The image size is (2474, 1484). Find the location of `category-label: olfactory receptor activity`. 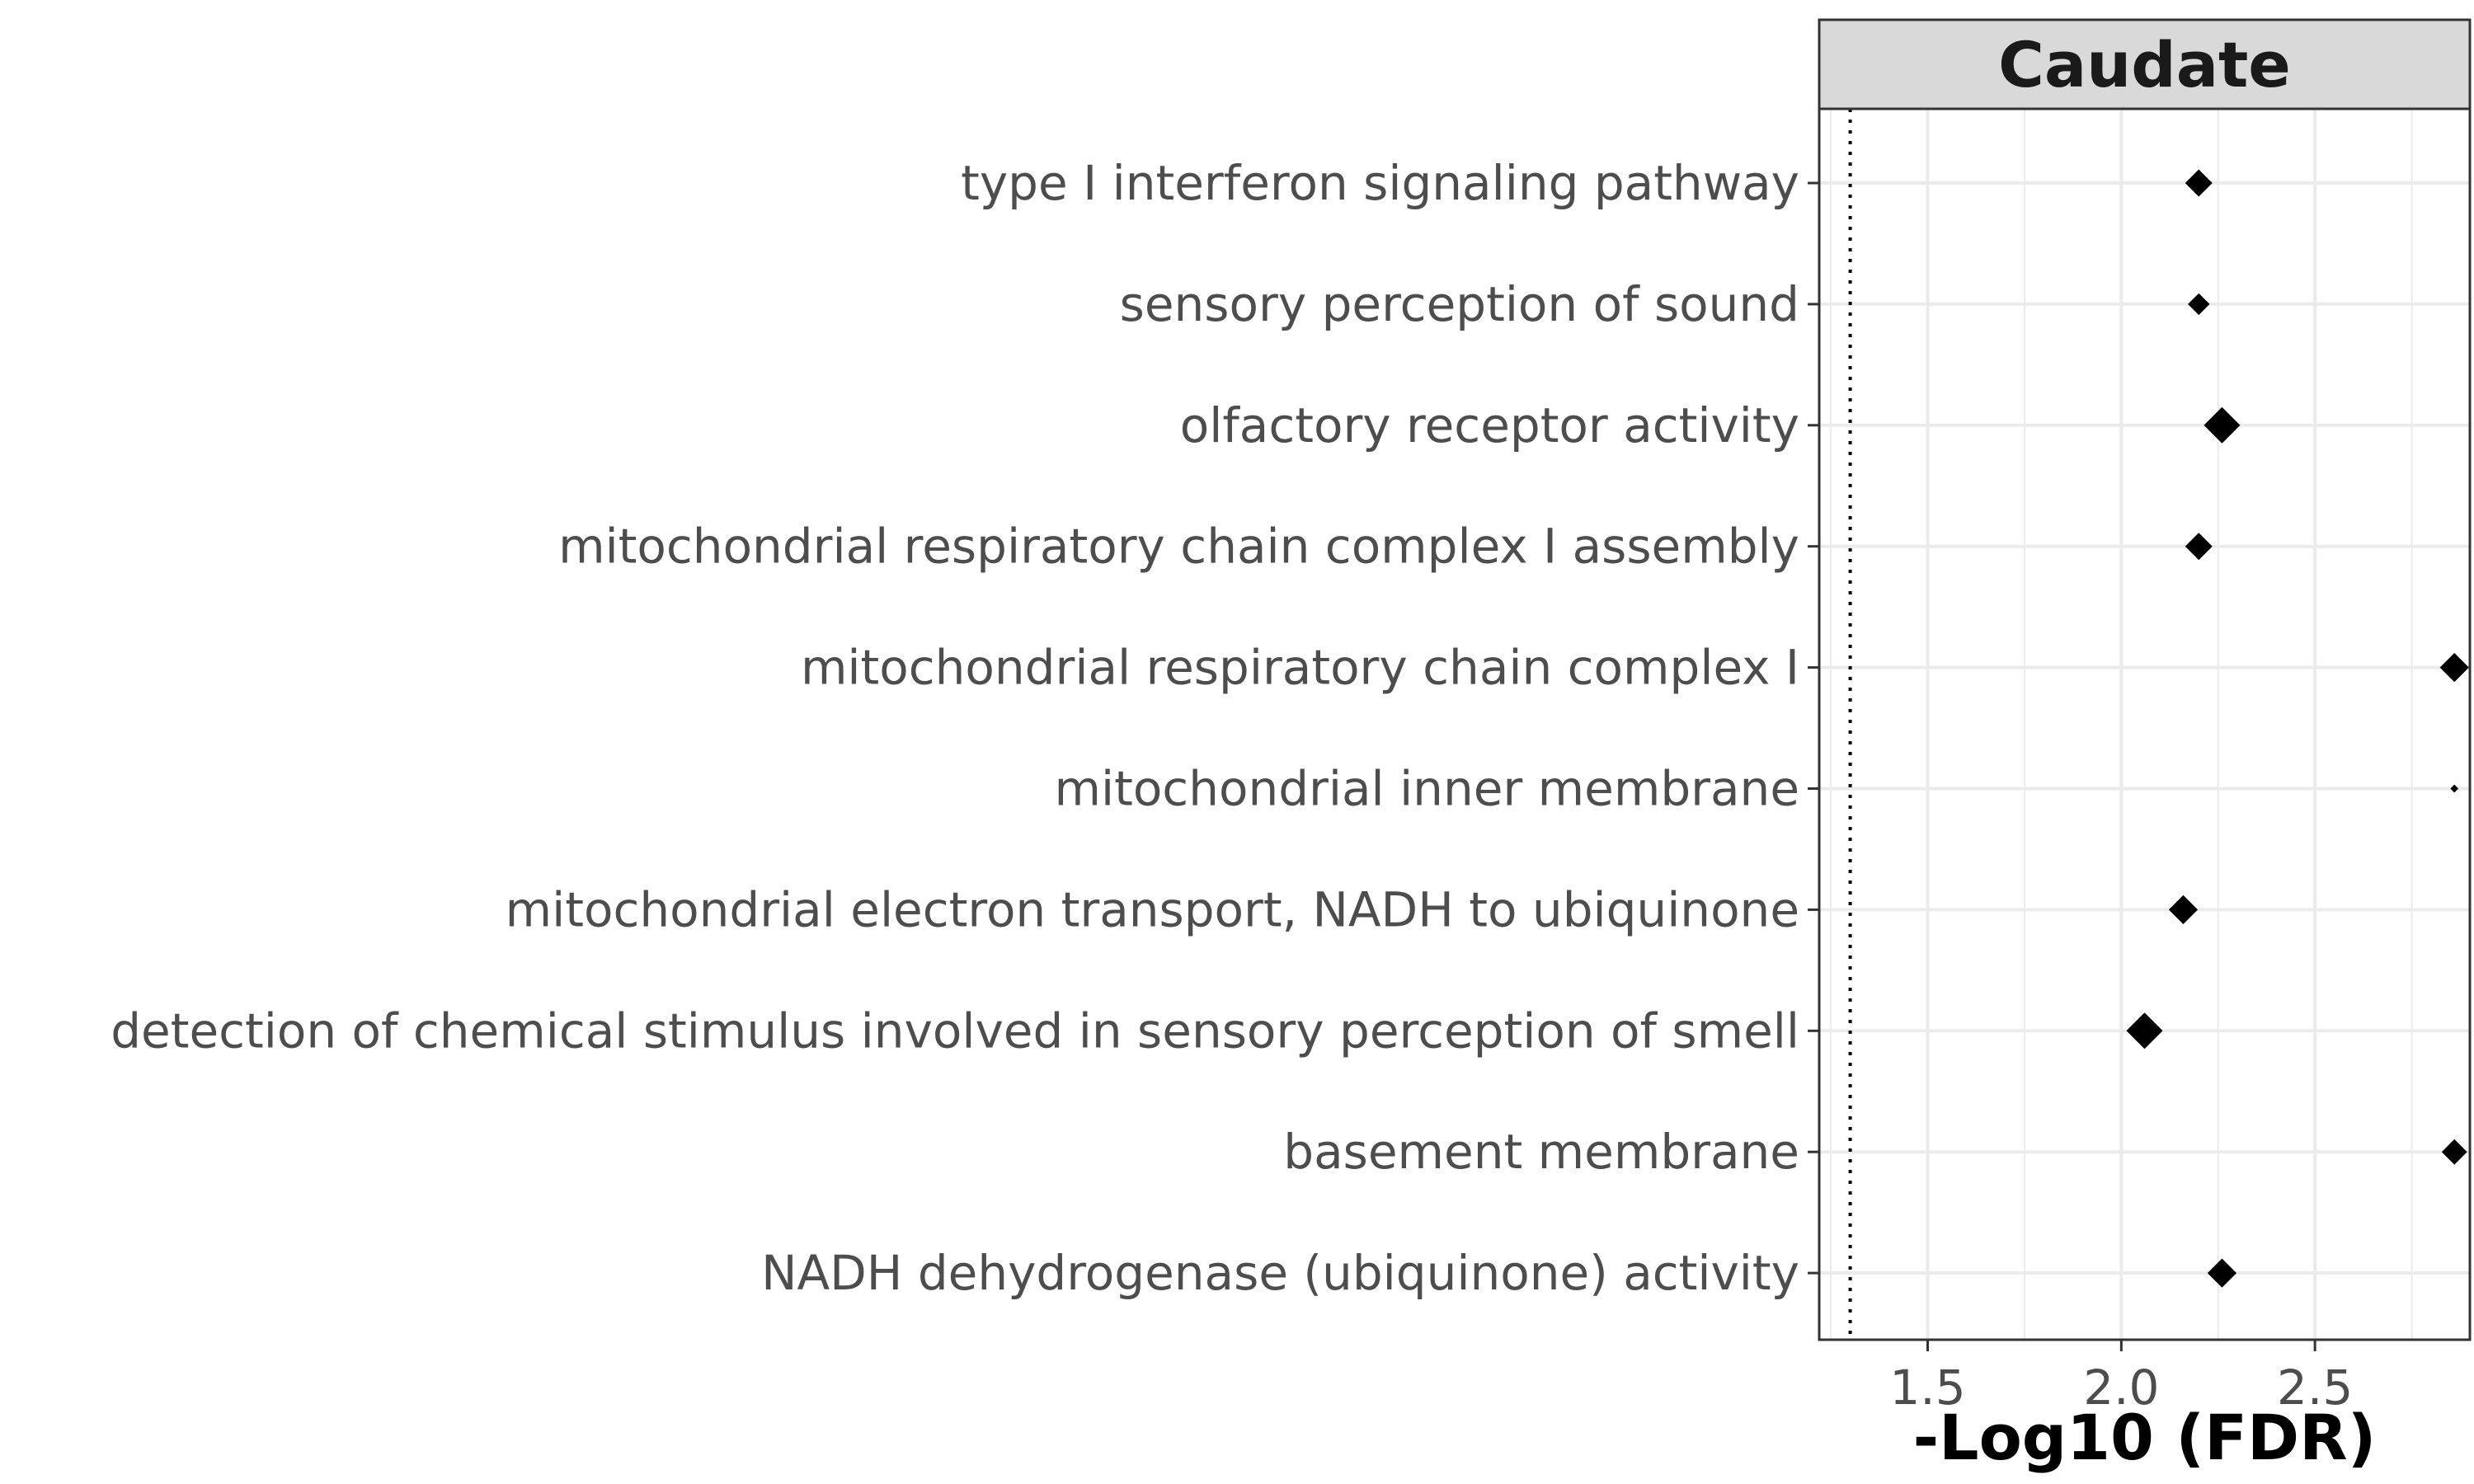

category-label: olfactory receptor activity is located at coordinates (1489, 425).